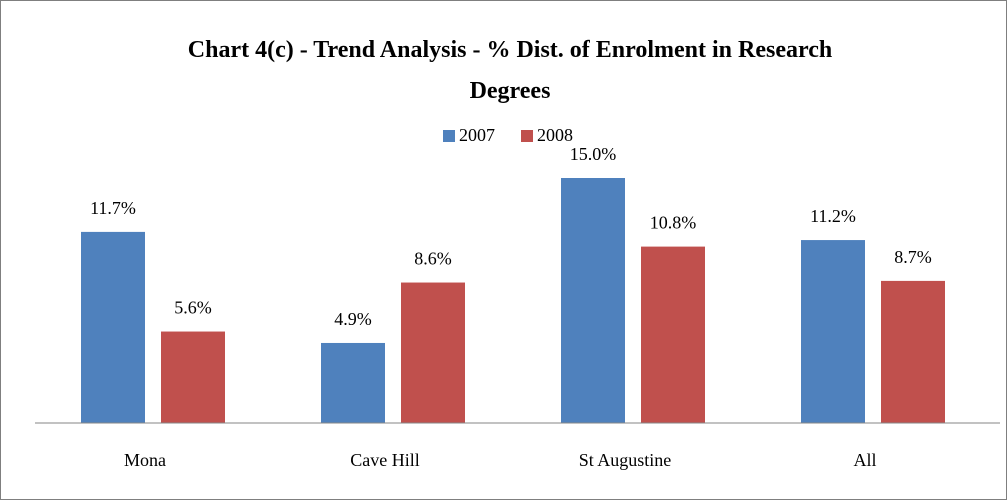  Describe the element at coordinates (593, 154) in the screenshot. I see `data-label: 15.0%` at that location.